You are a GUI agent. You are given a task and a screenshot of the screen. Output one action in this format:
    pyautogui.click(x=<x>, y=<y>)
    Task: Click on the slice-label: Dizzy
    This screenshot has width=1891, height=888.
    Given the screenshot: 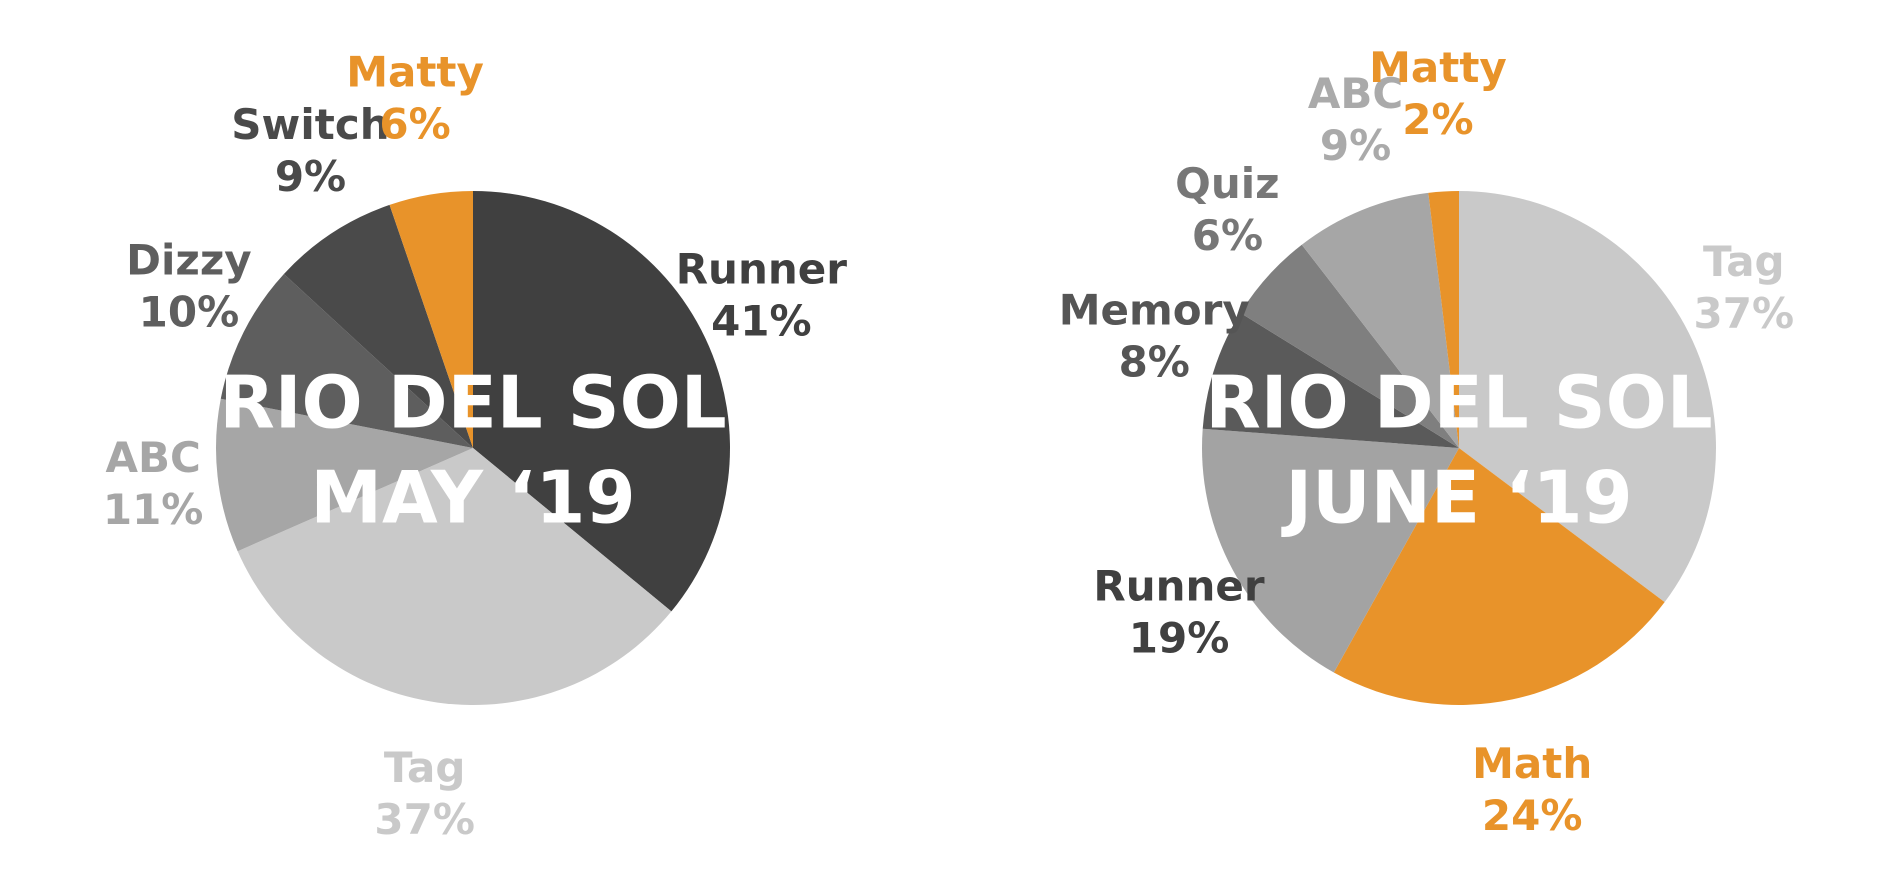 What is the action you would take?
    pyautogui.click(x=189, y=260)
    